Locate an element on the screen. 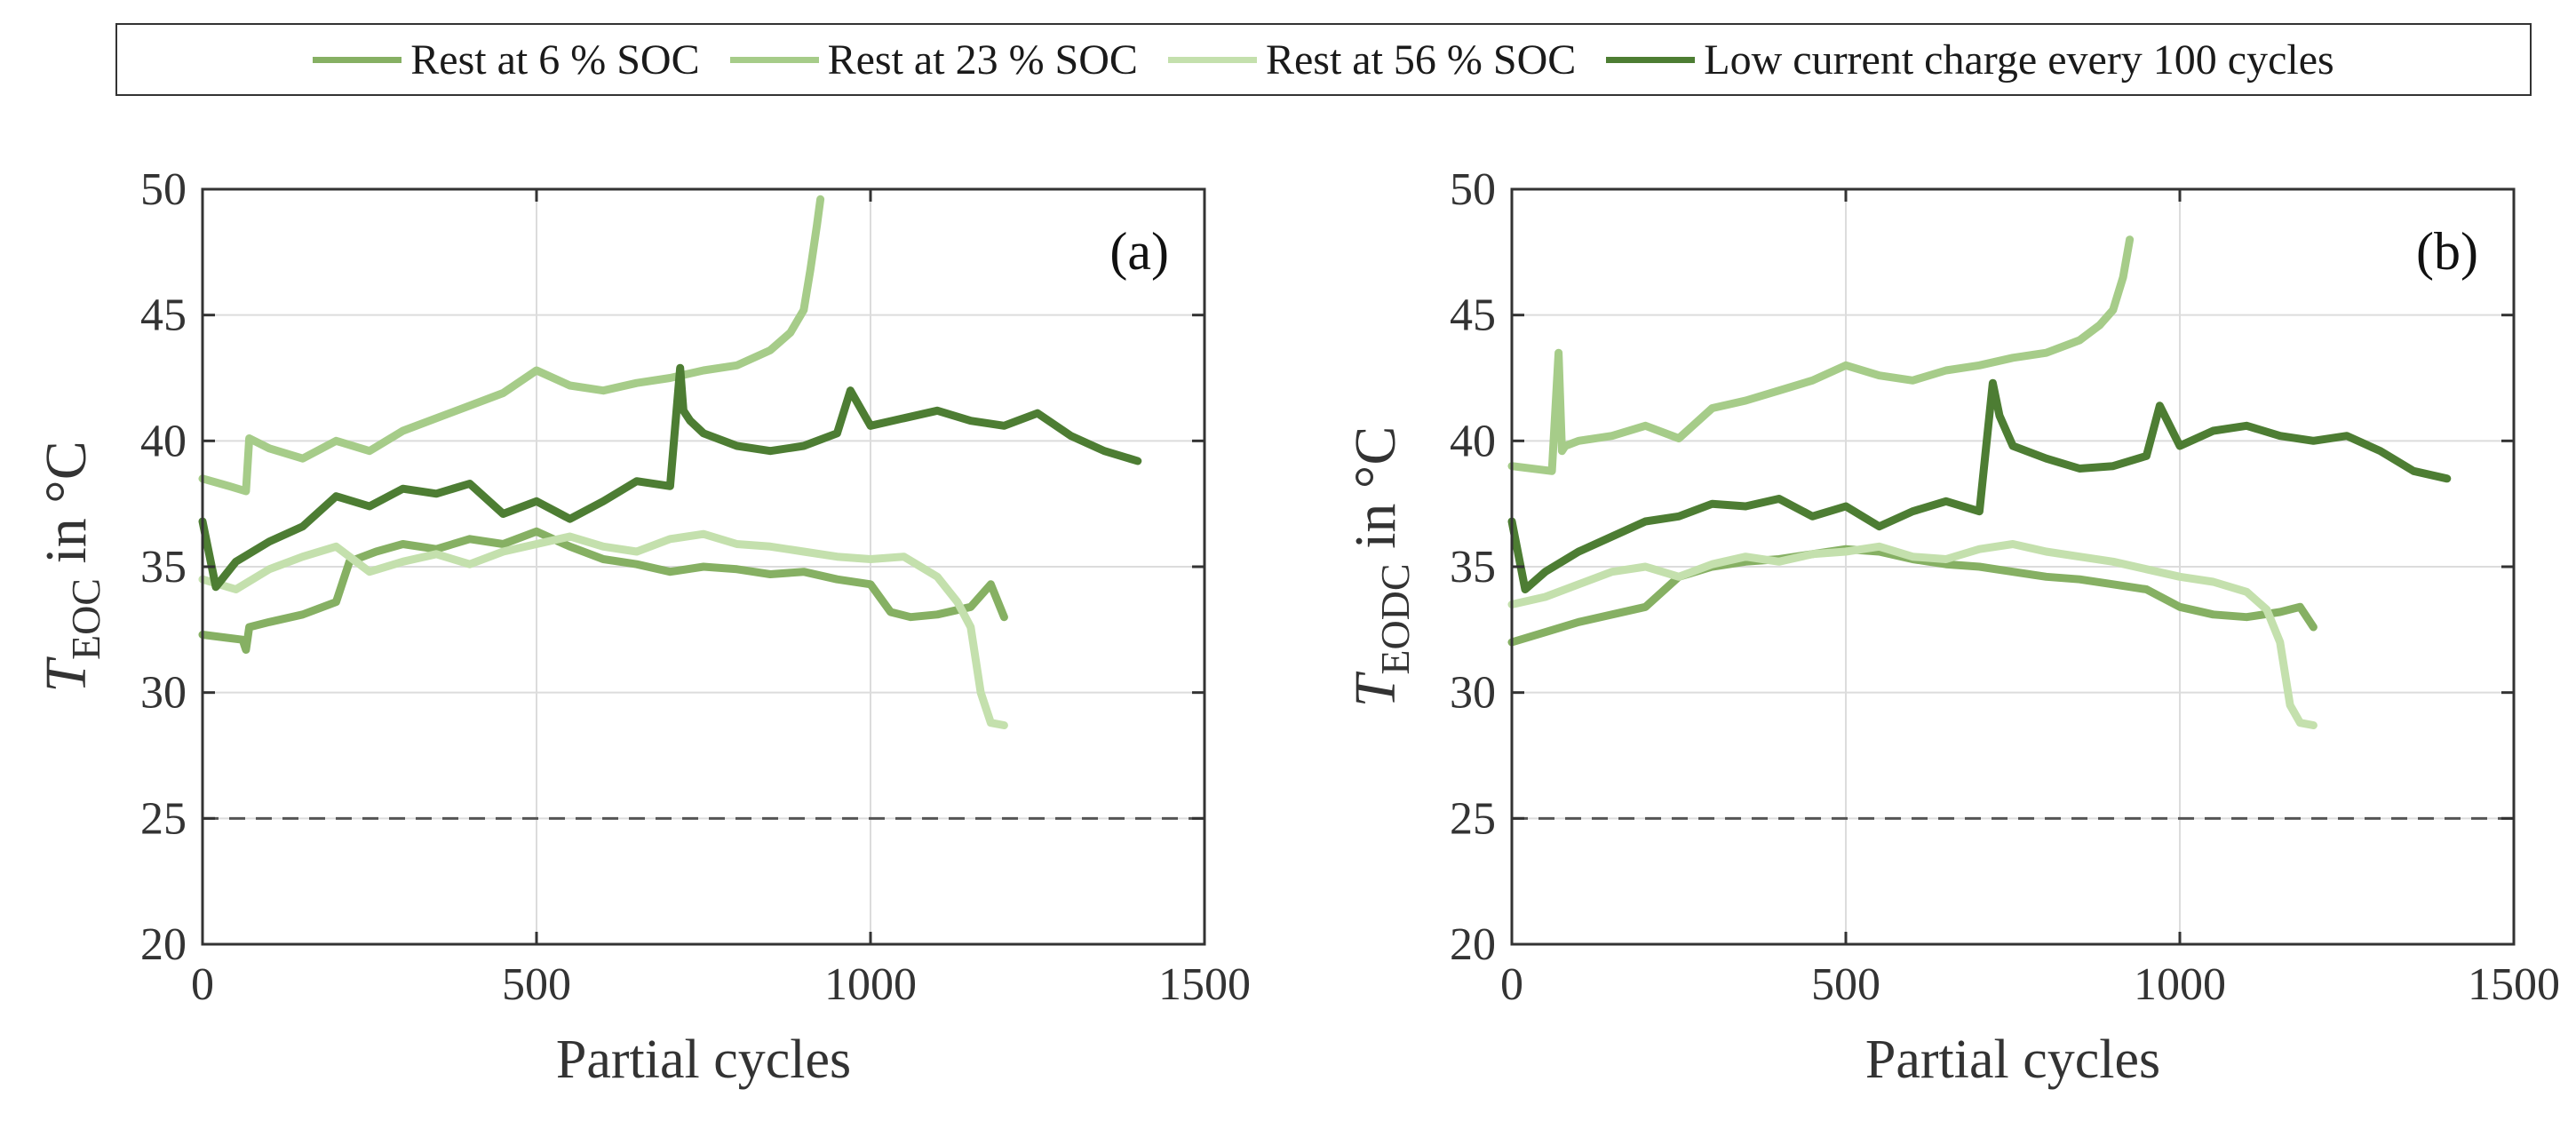 Image resolution: width=2576 pixels, height=1121 pixels. legend-item-rest-23-soc: Rest at 23 % SOC is located at coordinates (933, 60).